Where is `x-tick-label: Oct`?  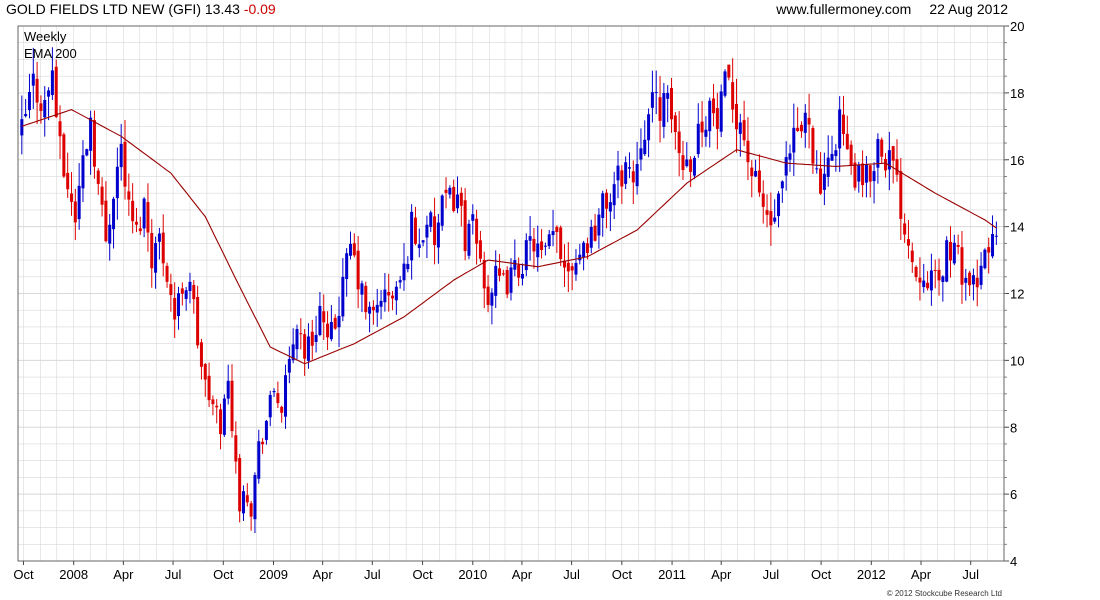
x-tick-label: Oct is located at coordinates (622, 574).